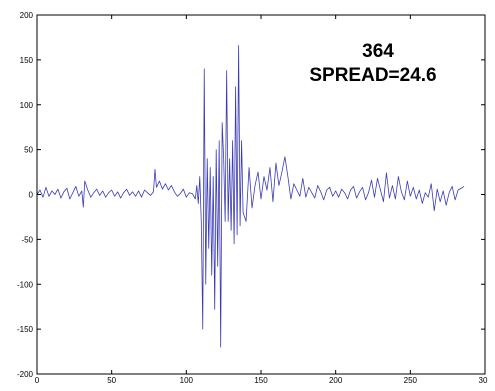  I want to click on annotation-spread: SPREAD=24.6, so click(372, 75).